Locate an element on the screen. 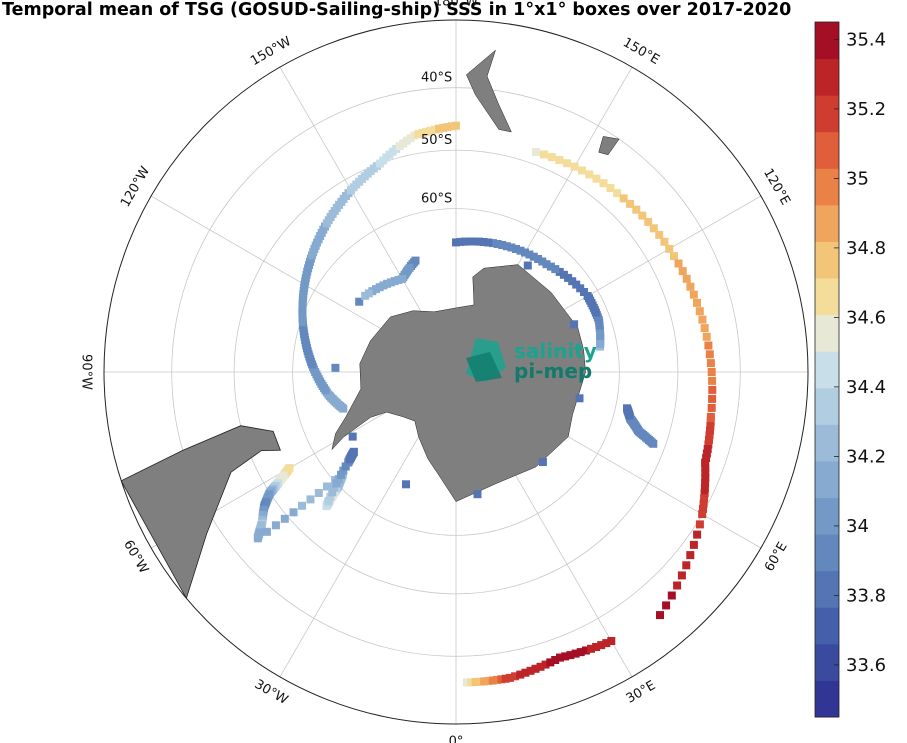 This screenshot has height=743, width=907. lon-label: 120°E is located at coordinates (776, 187).